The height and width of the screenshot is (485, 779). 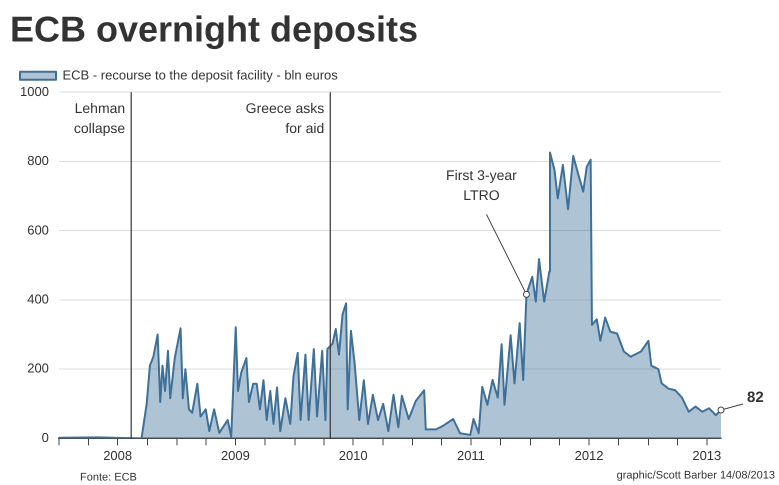 What do you see at coordinates (45, 437) in the screenshot?
I see `y-tick-label: 0` at bounding box center [45, 437].